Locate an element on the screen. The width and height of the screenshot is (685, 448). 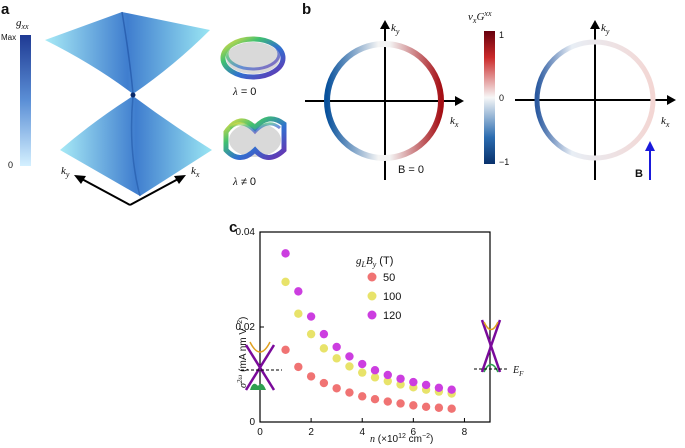
left-ky-label: ky is located at coordinates (395, 29).